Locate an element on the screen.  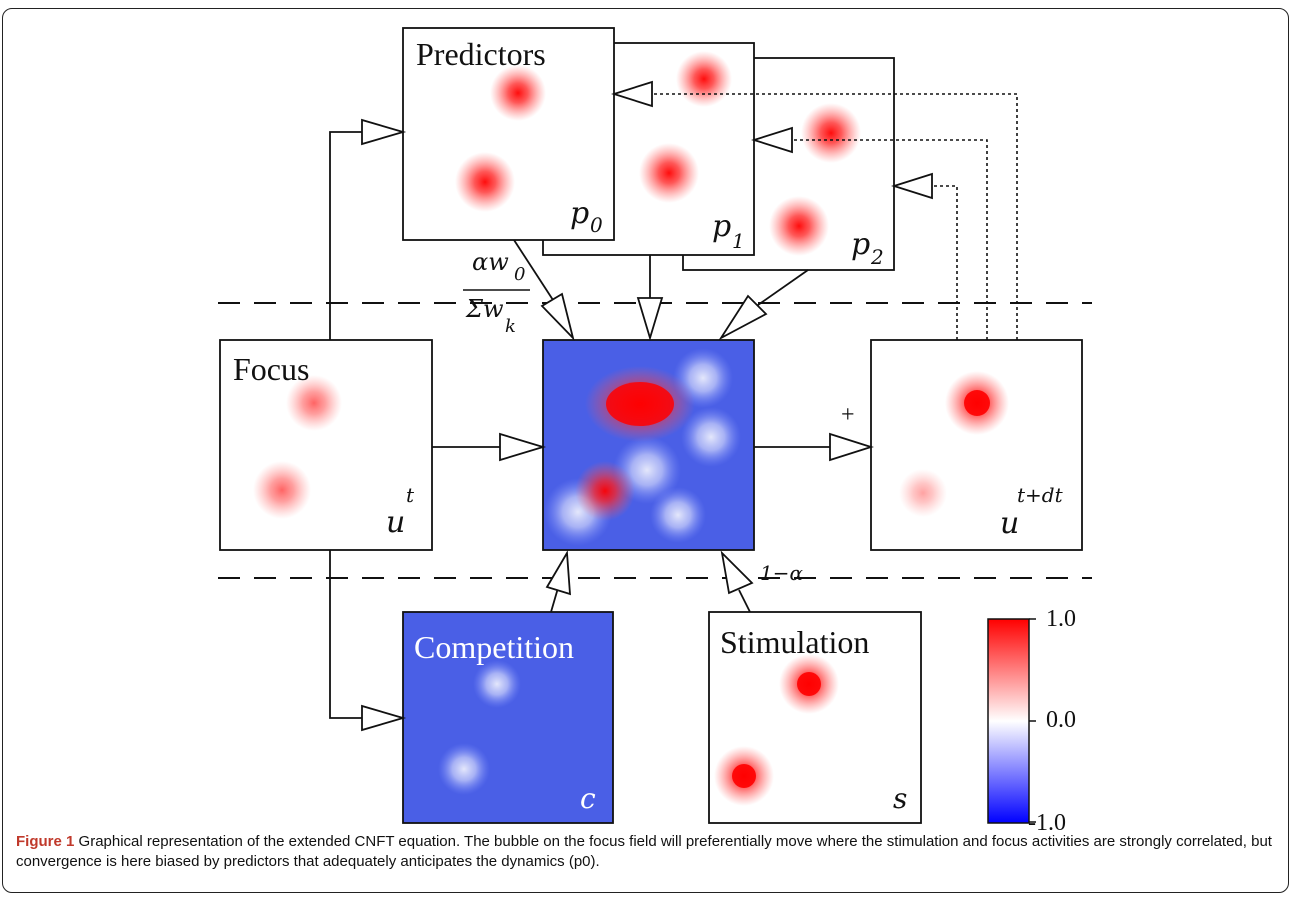
weight-denominator: Σw is located at coordinates (484, 309).